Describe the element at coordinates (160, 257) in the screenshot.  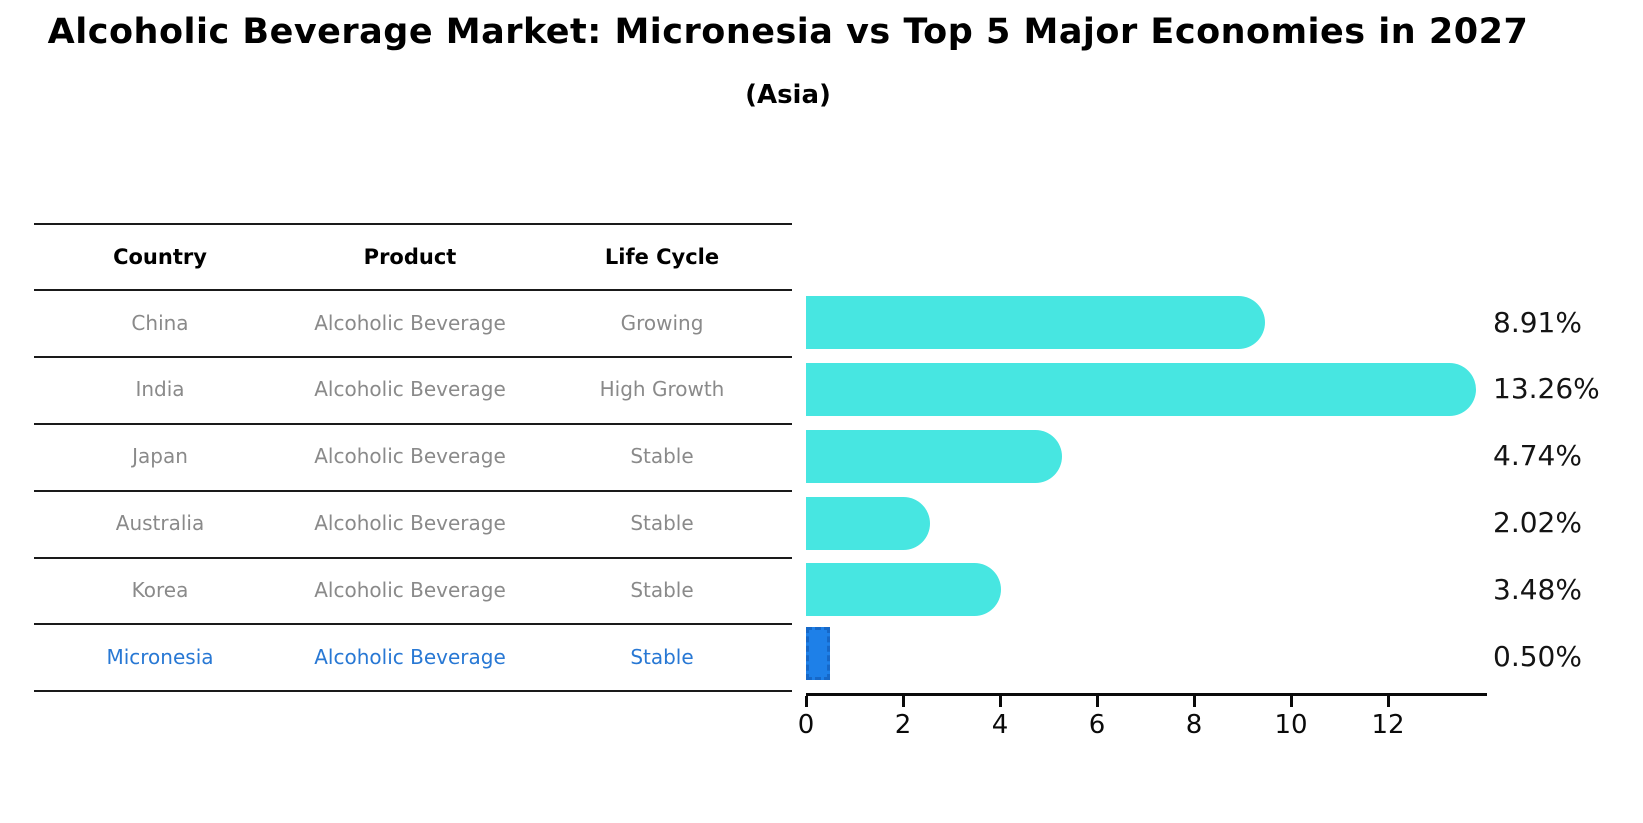
I see `column-header-country: Country` at that location.